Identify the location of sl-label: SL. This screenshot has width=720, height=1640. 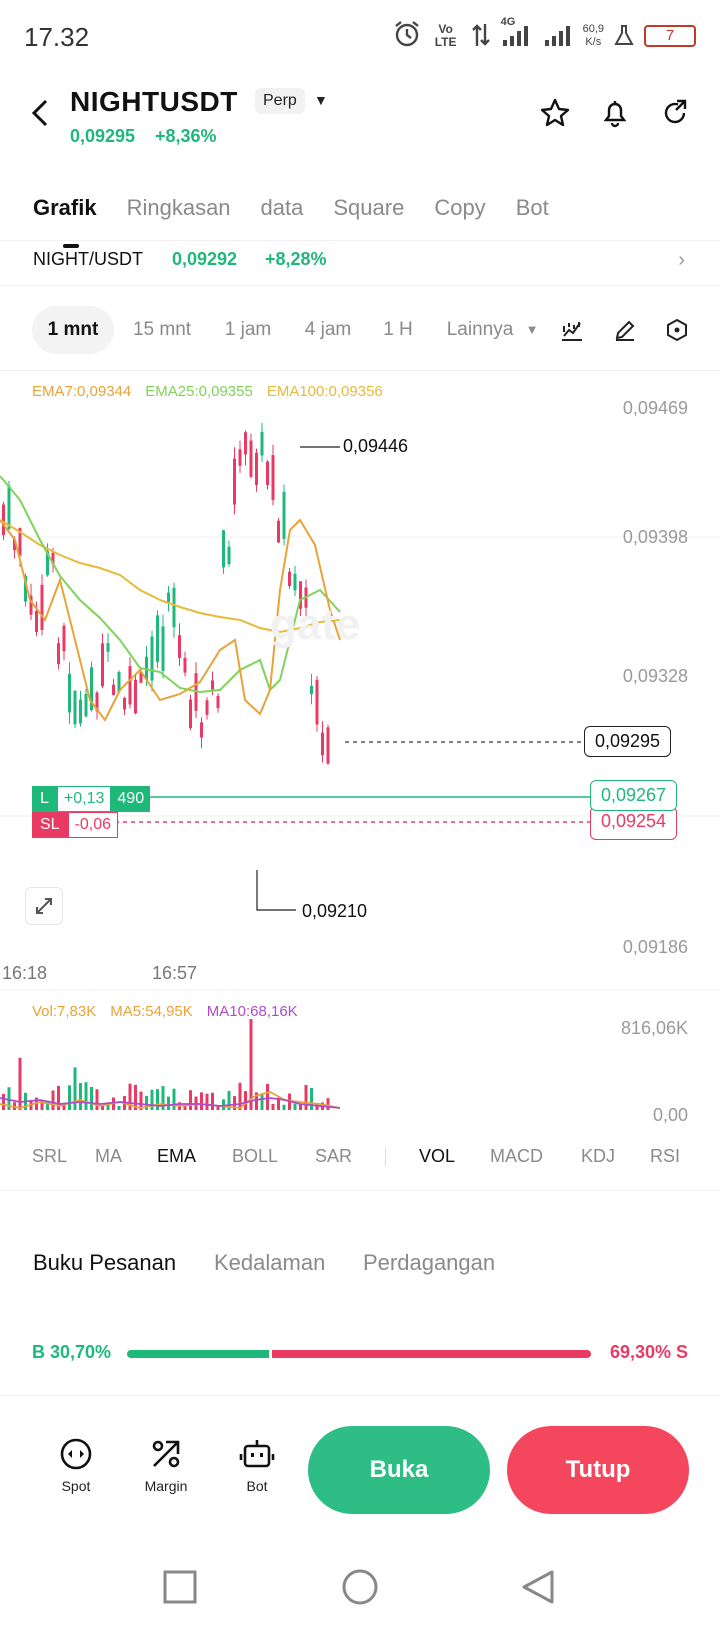
(50, 825).